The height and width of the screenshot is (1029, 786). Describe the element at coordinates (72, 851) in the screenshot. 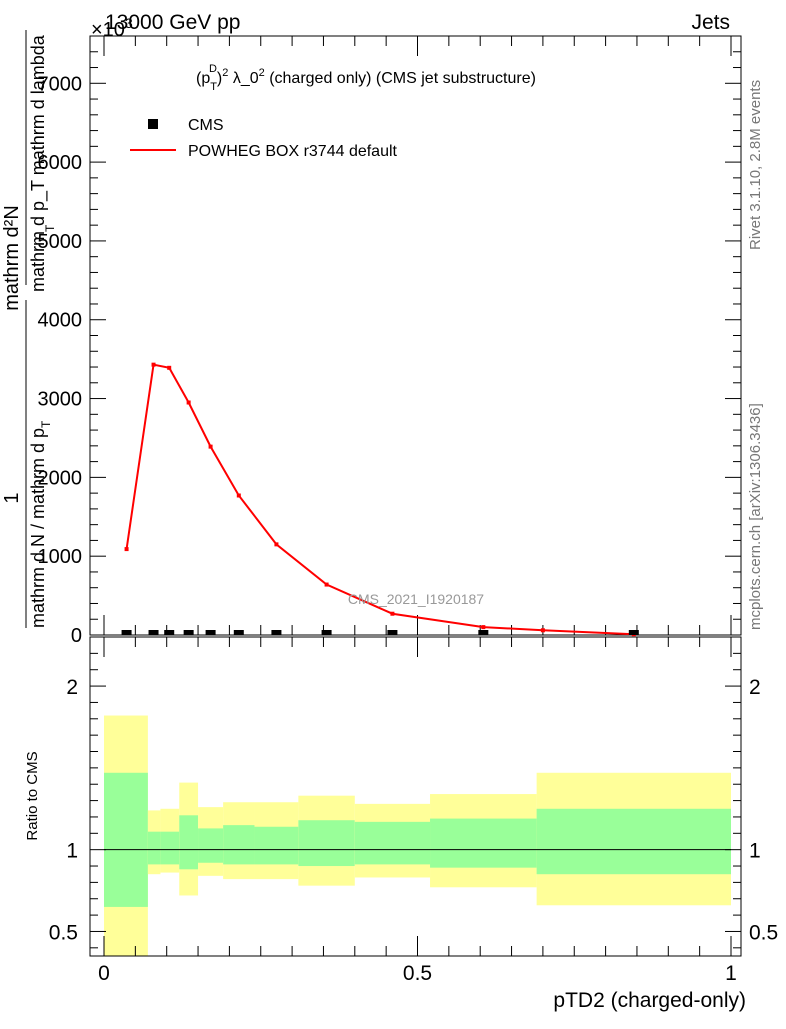

I see `ratio-ytick-label-left: 1` at that location.